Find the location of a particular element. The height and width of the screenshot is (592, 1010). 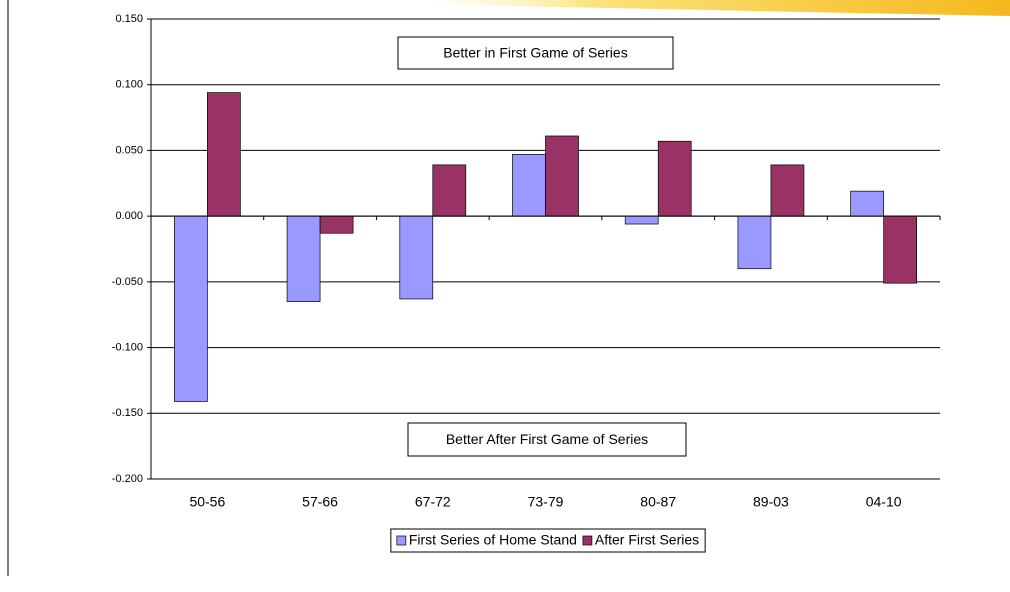

legend-label: First Series of Home Stand is located at coordinates (493, 540).